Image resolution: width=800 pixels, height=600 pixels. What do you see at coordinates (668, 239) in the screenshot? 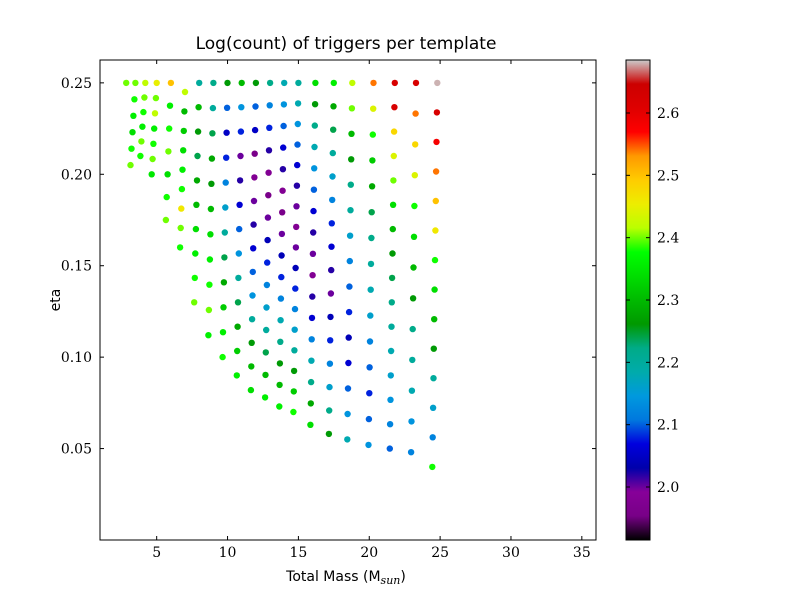
I see `colorbar-tick-label: 2.4` at bounding box center [668, 239].